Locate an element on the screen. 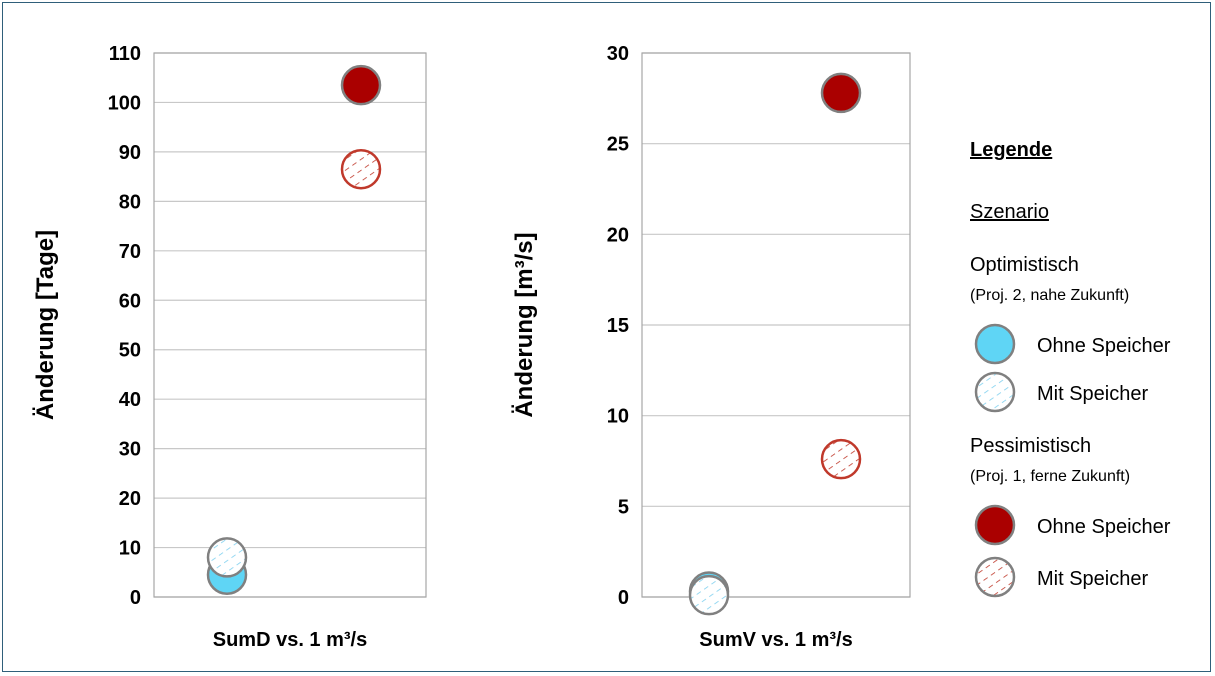 This screenshot has height=676, width=1215. y-tick-labels: 0 5 10 15 20 25 30 is located at coordinates (618, 326).